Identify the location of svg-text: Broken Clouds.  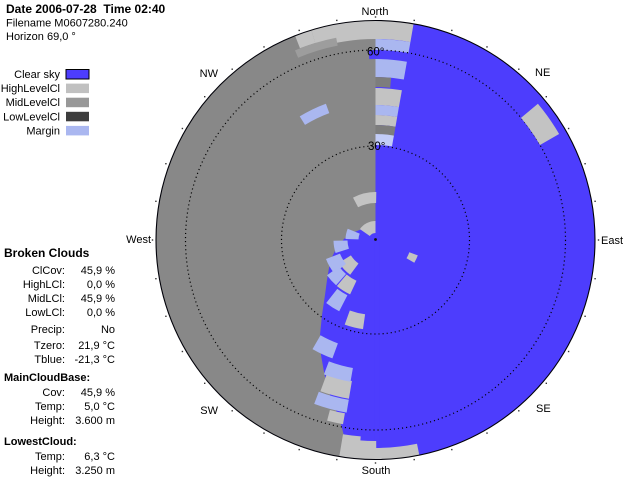
(47, 253).